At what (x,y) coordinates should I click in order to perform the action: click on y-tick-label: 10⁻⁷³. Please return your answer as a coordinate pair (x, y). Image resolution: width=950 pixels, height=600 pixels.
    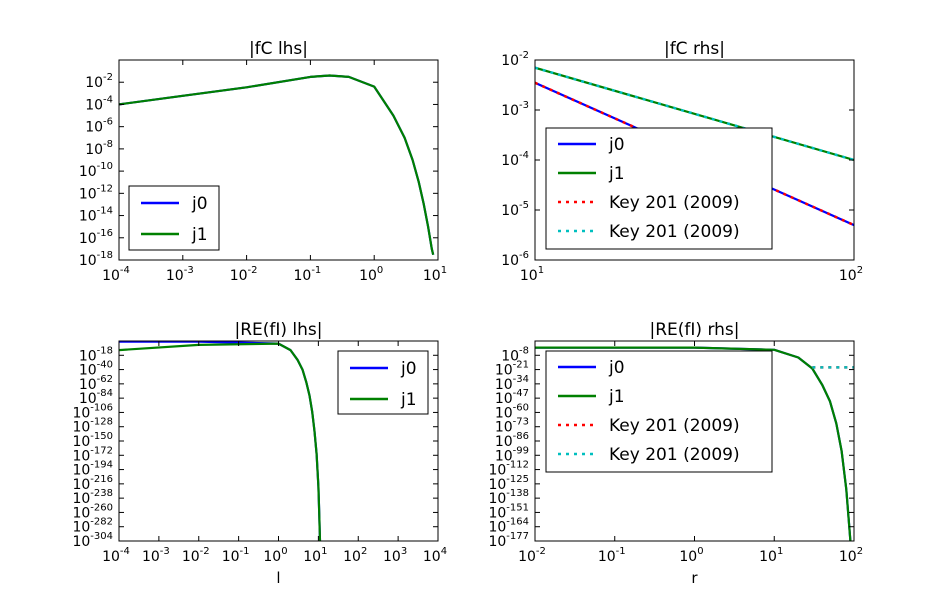
    Looking at the image, I should click on (512, 426).